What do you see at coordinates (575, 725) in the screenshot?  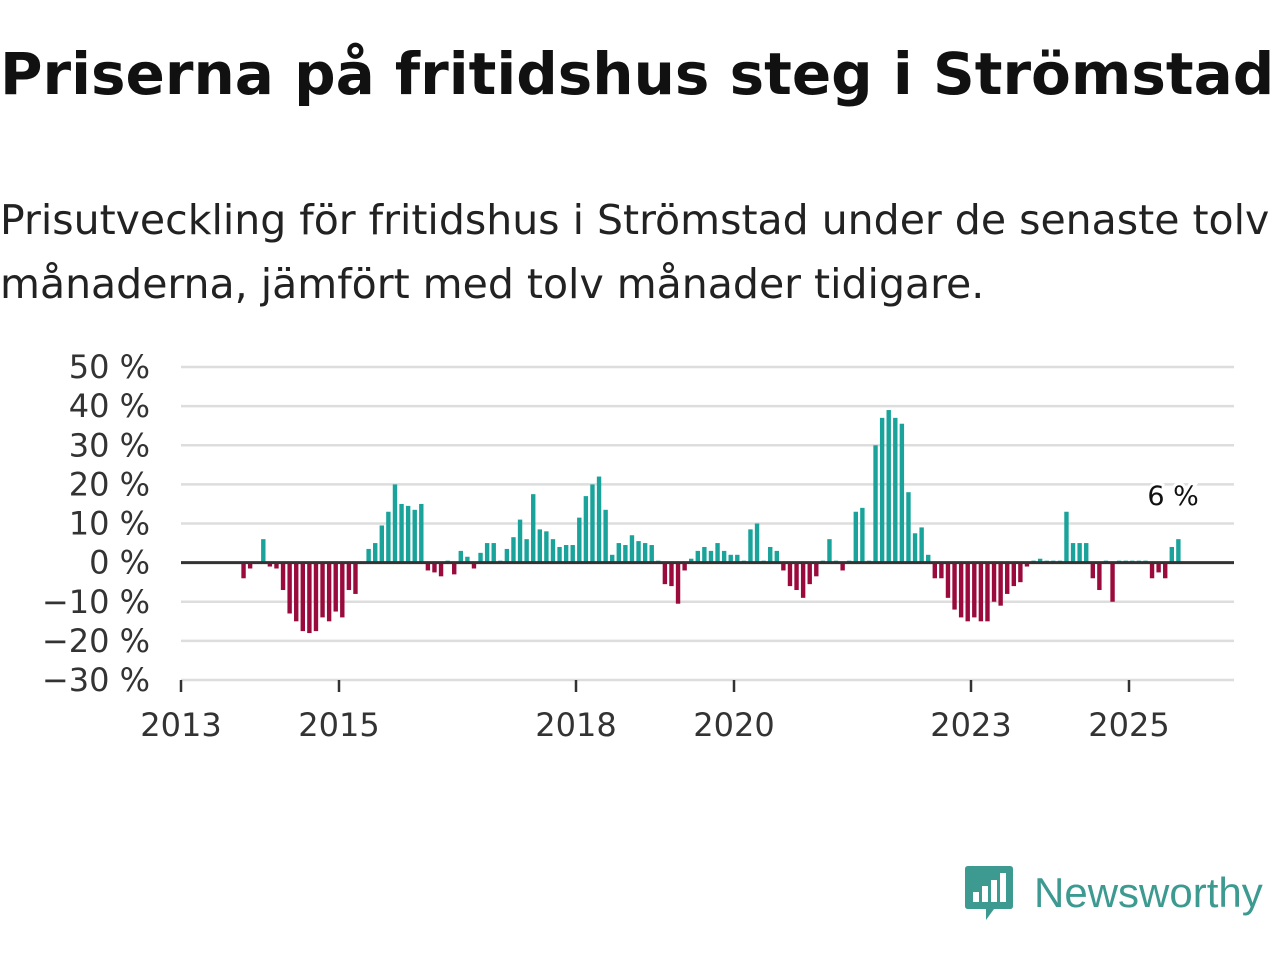 I see `x-tick-label: 2018` at bounding box center [575, 725].